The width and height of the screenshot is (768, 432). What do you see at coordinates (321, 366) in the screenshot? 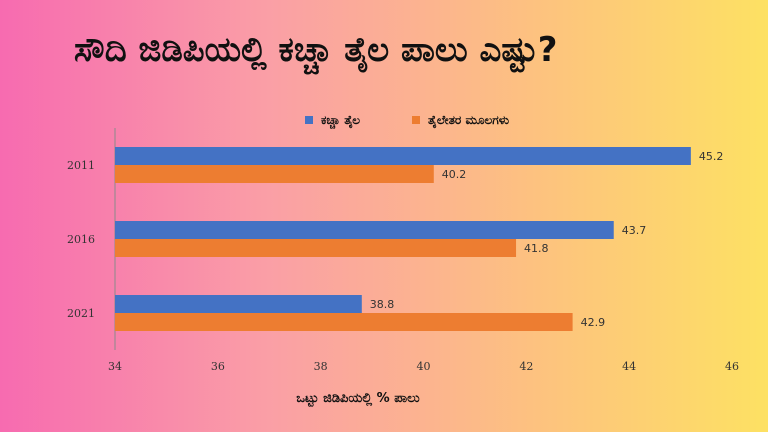
I see `x-tick-label: 38` at bounding box center [321, 366].